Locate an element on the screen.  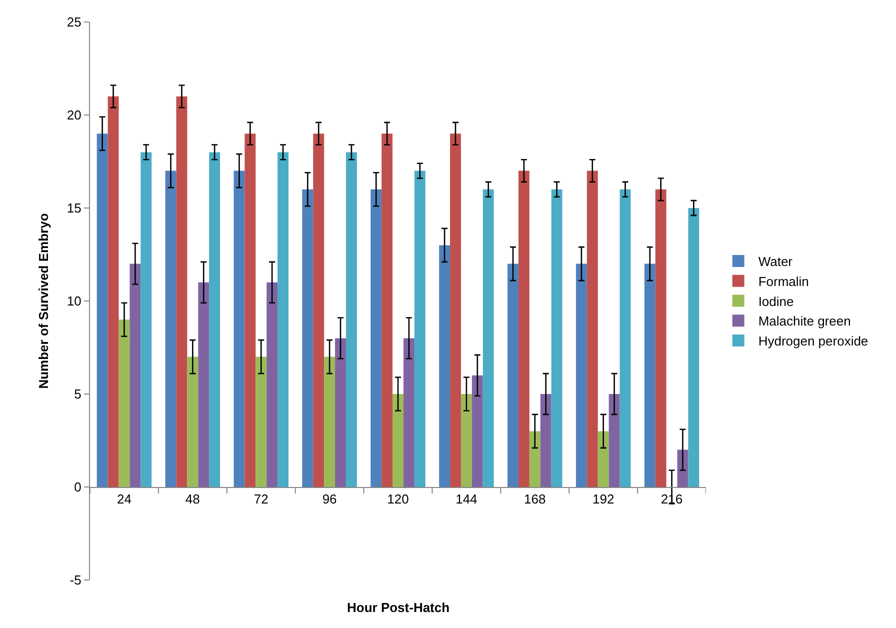
legend-label: Water is located at coordinates (776, 262).